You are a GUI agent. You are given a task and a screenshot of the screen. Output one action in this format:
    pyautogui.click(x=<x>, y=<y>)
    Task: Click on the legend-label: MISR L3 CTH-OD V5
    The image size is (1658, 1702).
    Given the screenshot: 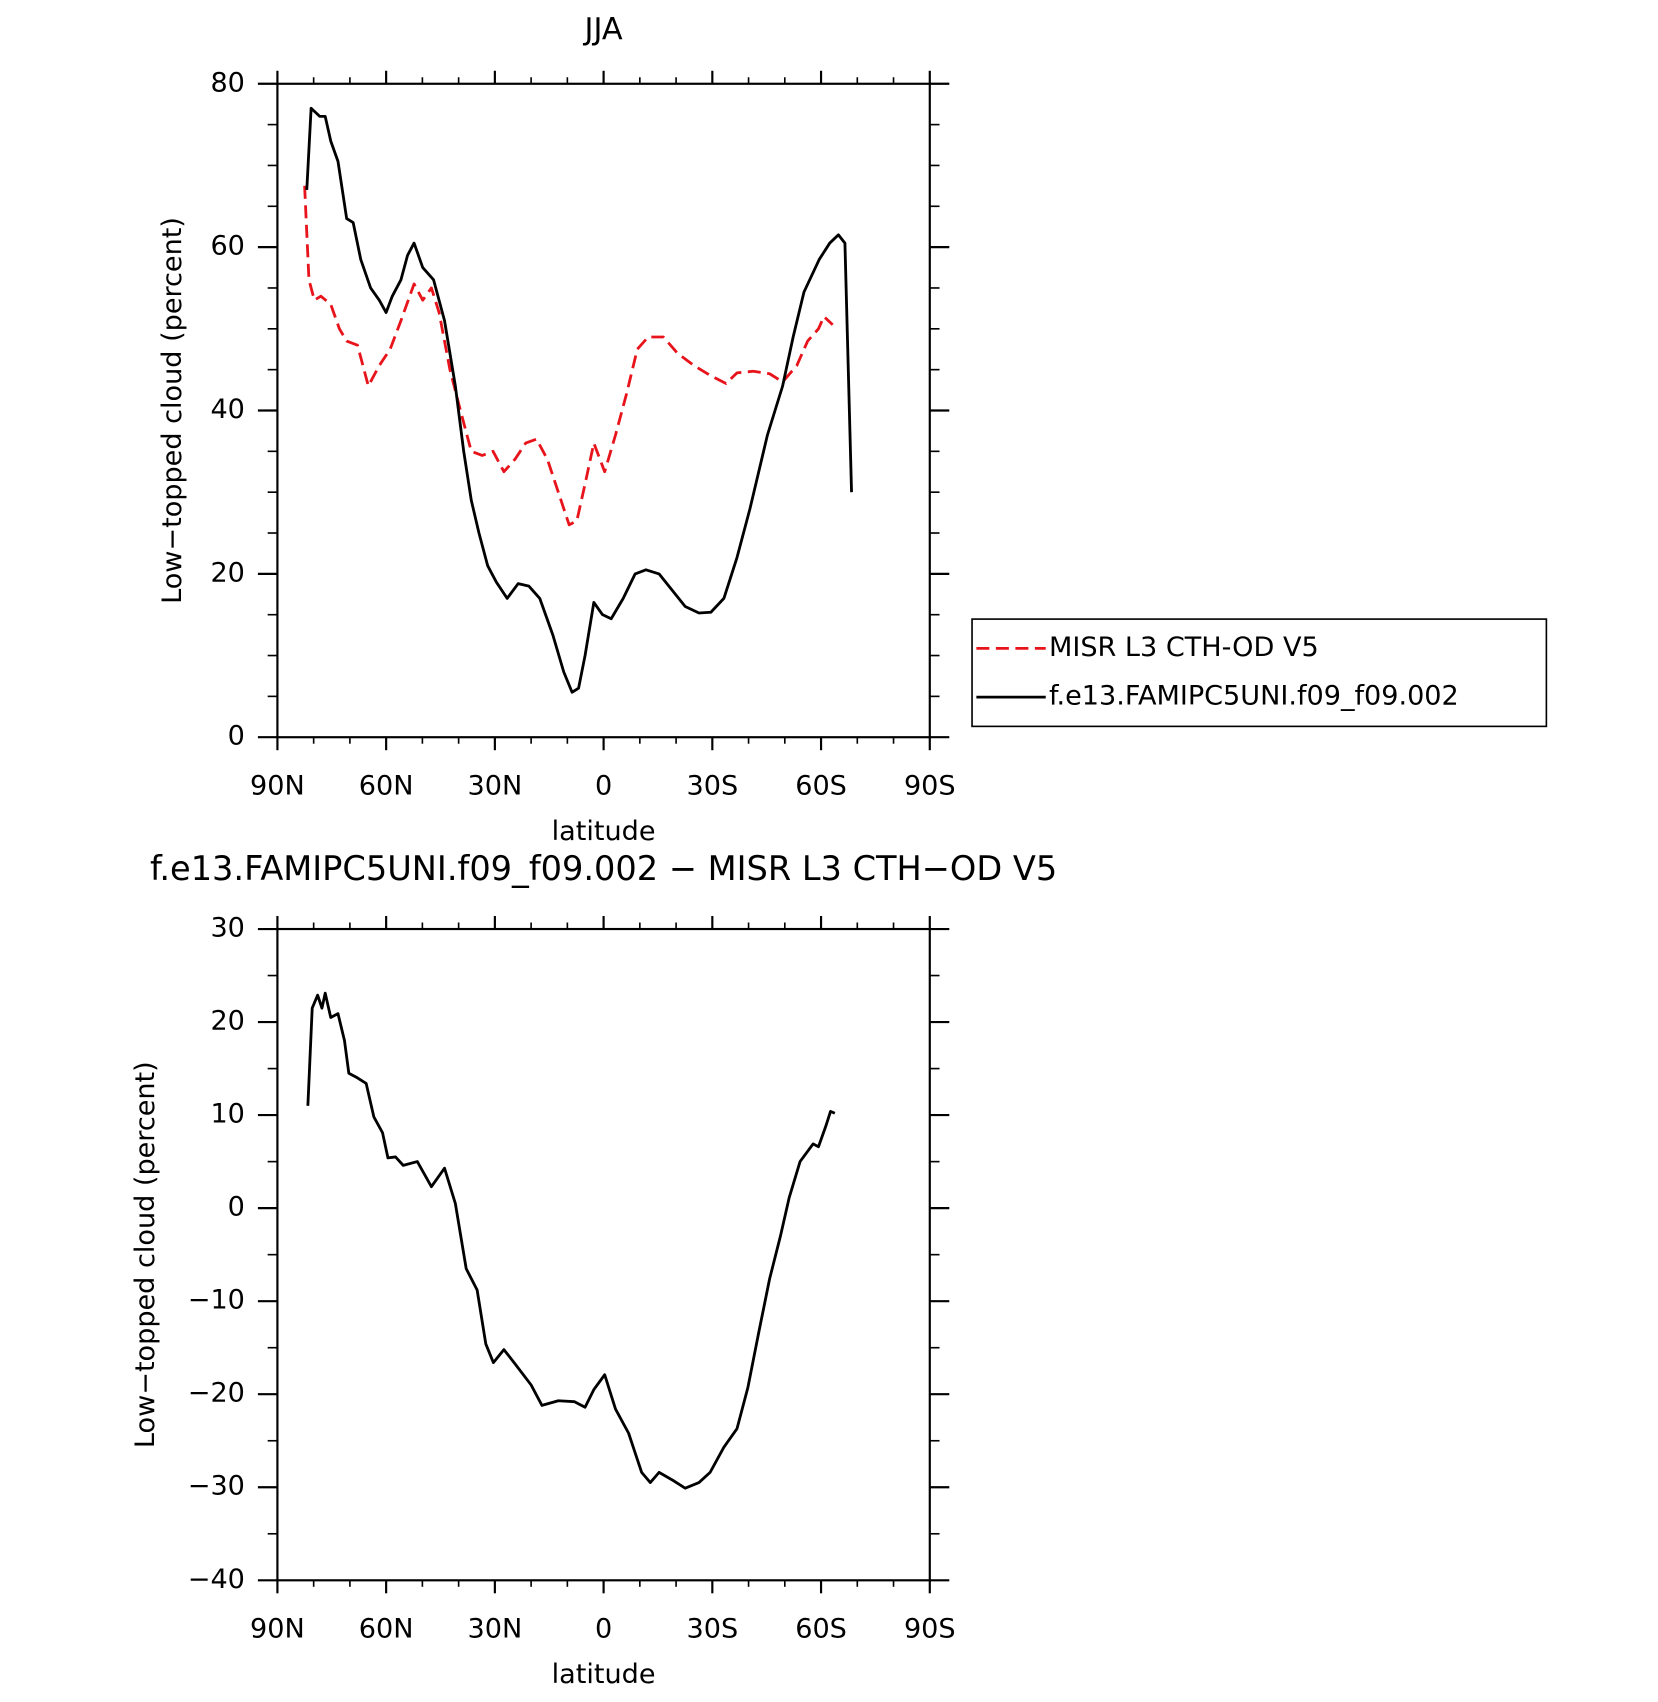 What is the action you would take?
    pyautogui.click(x=1184, y=647)
    